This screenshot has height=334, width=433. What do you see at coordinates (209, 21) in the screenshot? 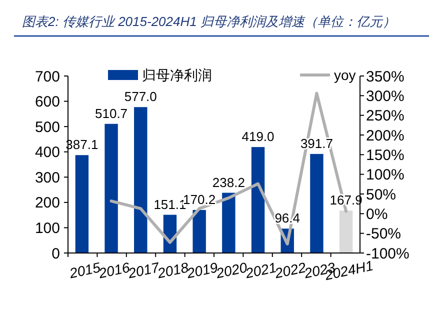
I see `chart-title: 图表2: 传媒行业 2015-2024H1 归母净利润及增速（单位：亿元）` at bounding box center [209, 21].